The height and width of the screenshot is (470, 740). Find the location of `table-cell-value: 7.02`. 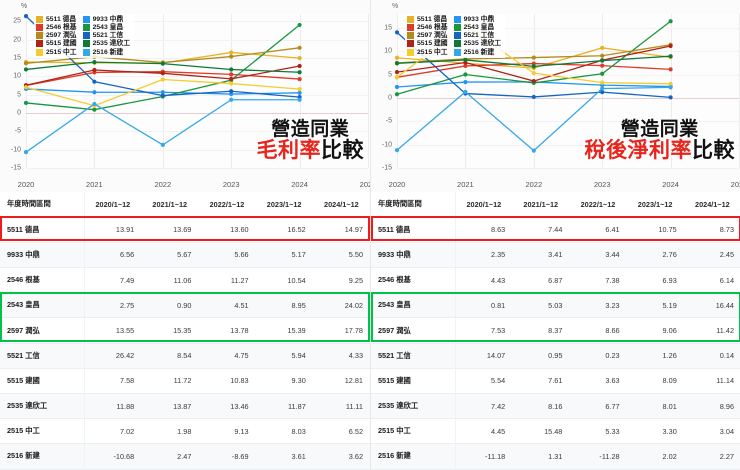

table-cell-value: 7.02 is located at coordinates (113, 431).